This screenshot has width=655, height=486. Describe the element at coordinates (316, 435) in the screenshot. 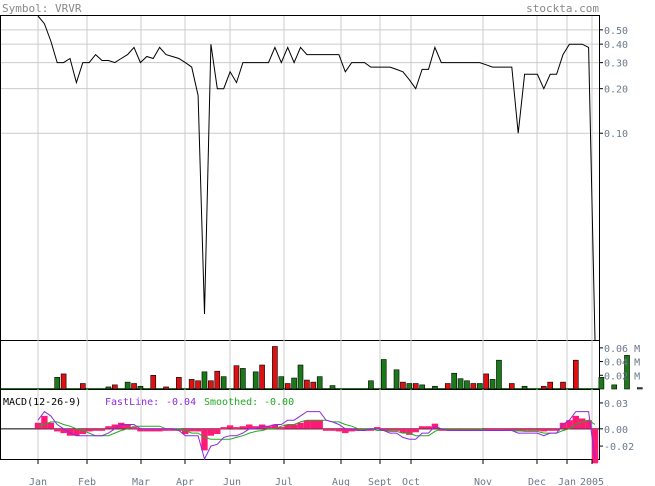

I see `macd-fast-line` at that location.